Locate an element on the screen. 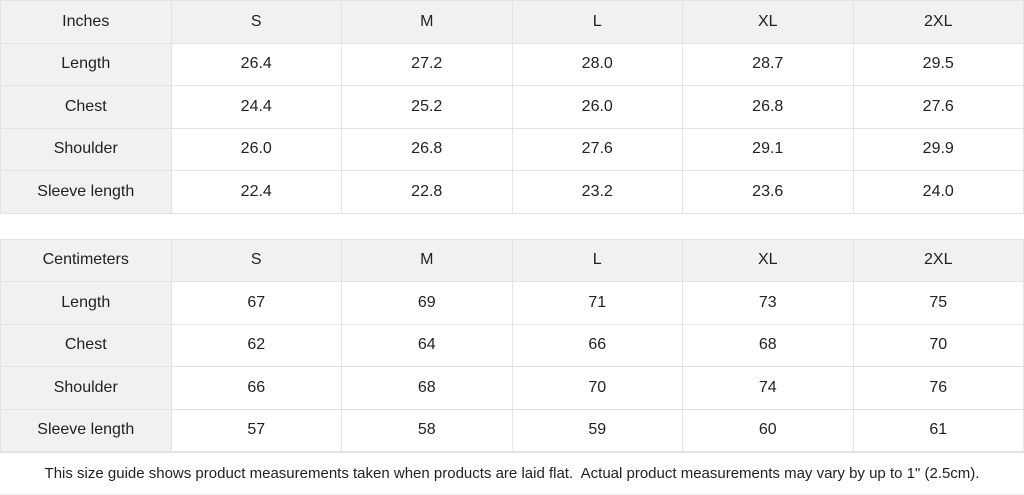 The height and width of the screenshot is (495, 1024). table-row: Sleeve length 22.4 22.8 23.2 23.6 24.0 is located at coordinates (512, 192).